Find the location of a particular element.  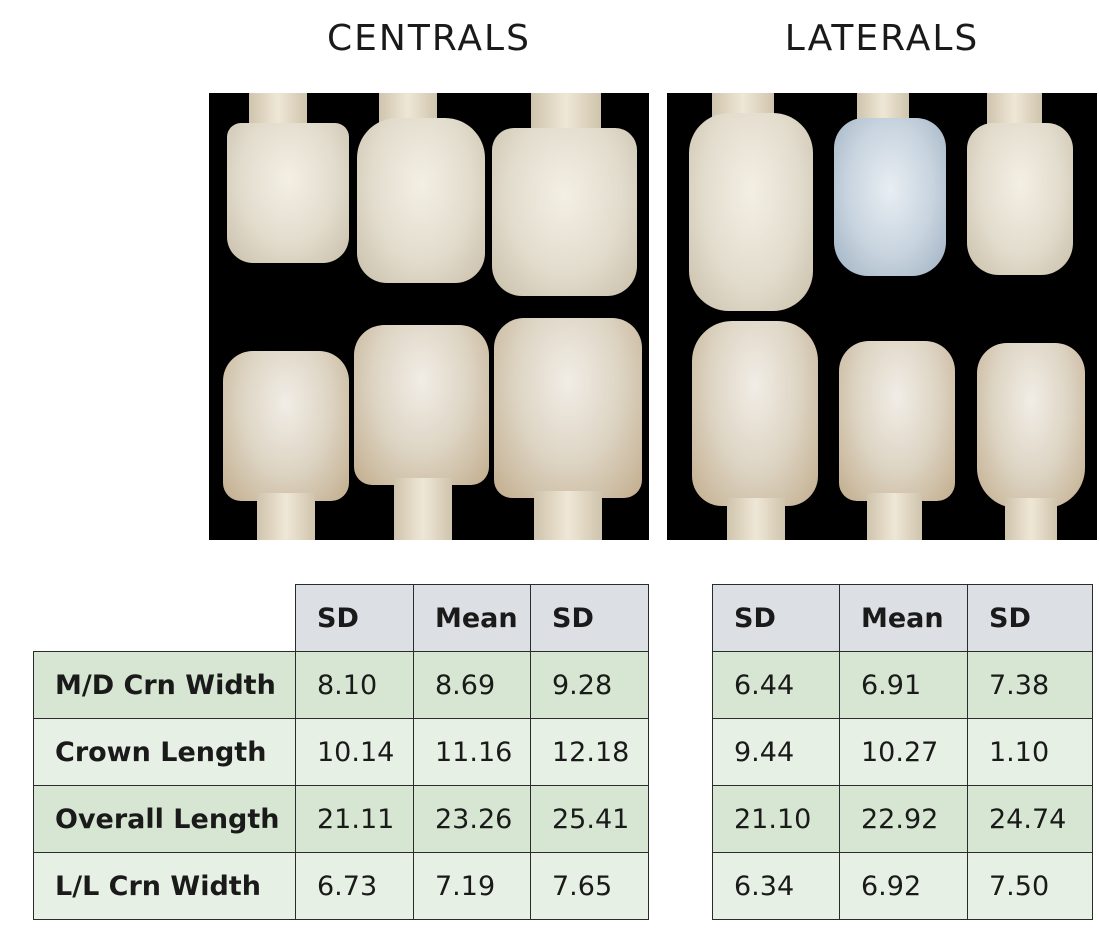

table-row: L/L Crn Width 6.73 7.19 7.65 is located at coordinates (341, 886).